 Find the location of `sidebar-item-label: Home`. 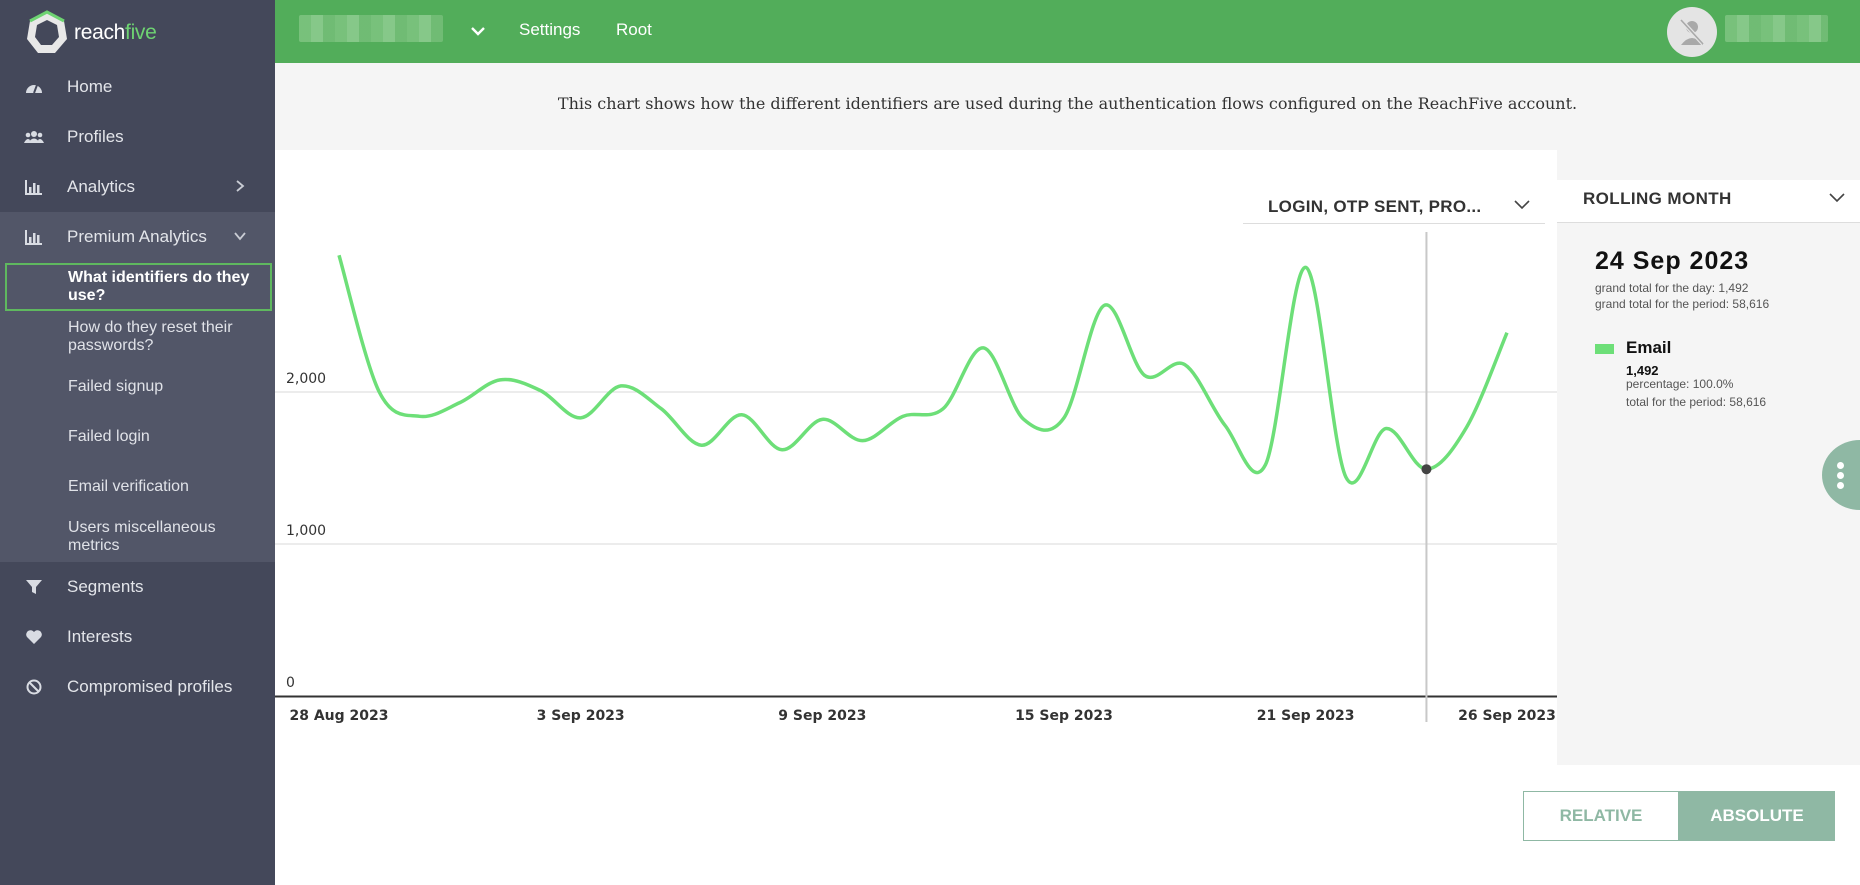

sidebar-item-label: Home is located at coordinates (90, 86).